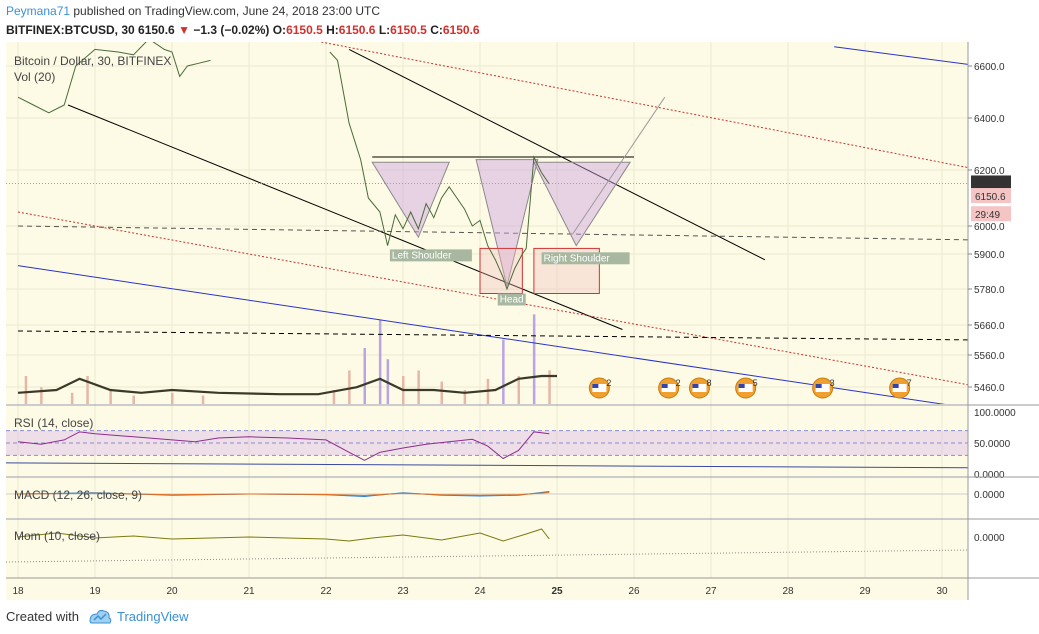  I want to click on head-box, so click(501, 270).